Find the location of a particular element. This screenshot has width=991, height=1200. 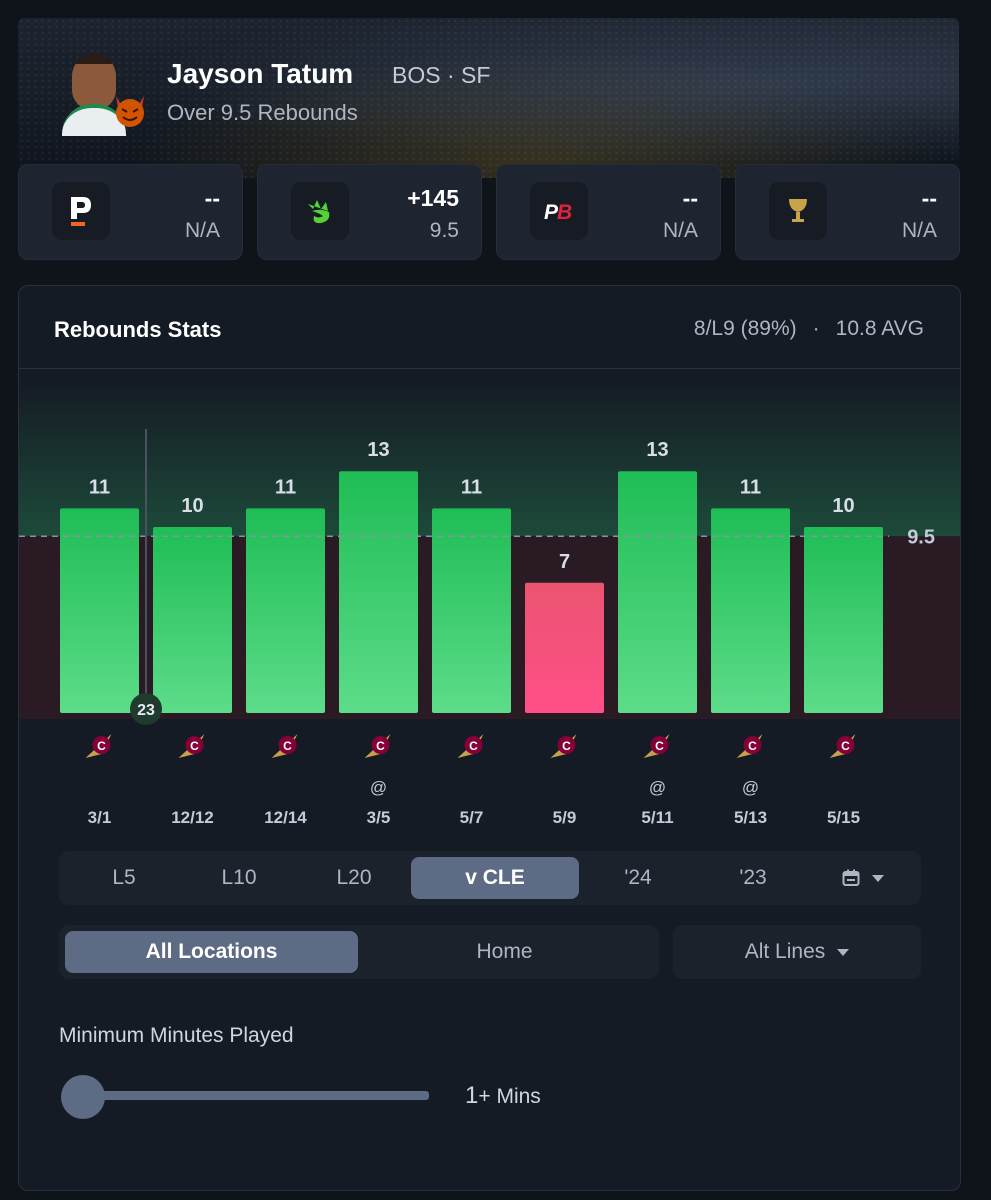

date-label: 3/1 is located at coordinates (100, 817).